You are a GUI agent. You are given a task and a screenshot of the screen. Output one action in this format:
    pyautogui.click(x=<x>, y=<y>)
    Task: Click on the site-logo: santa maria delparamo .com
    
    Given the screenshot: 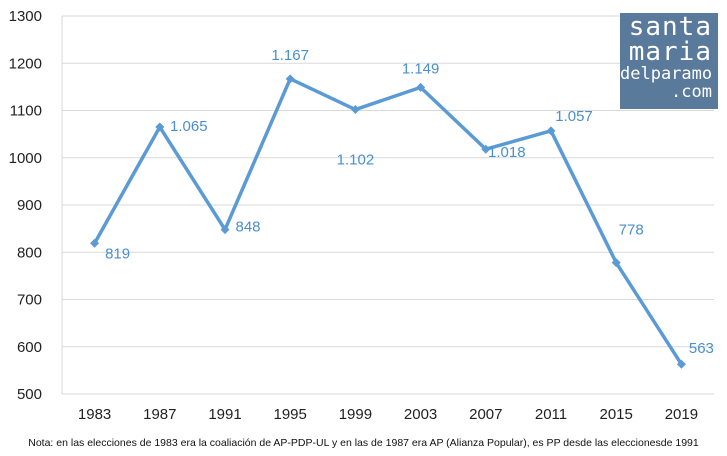 What is the action you would take?
    pyautogui.click(x=669, y=61)
    